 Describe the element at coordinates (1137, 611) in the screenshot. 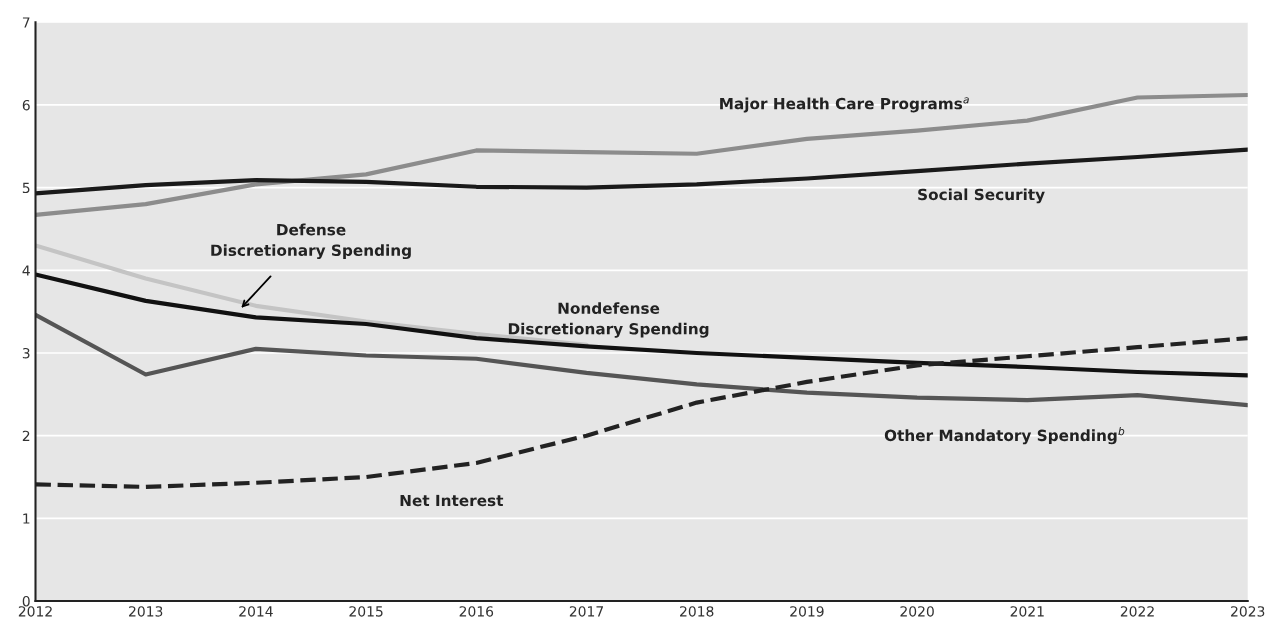

I see `x-tick-label: 2022` at that location.